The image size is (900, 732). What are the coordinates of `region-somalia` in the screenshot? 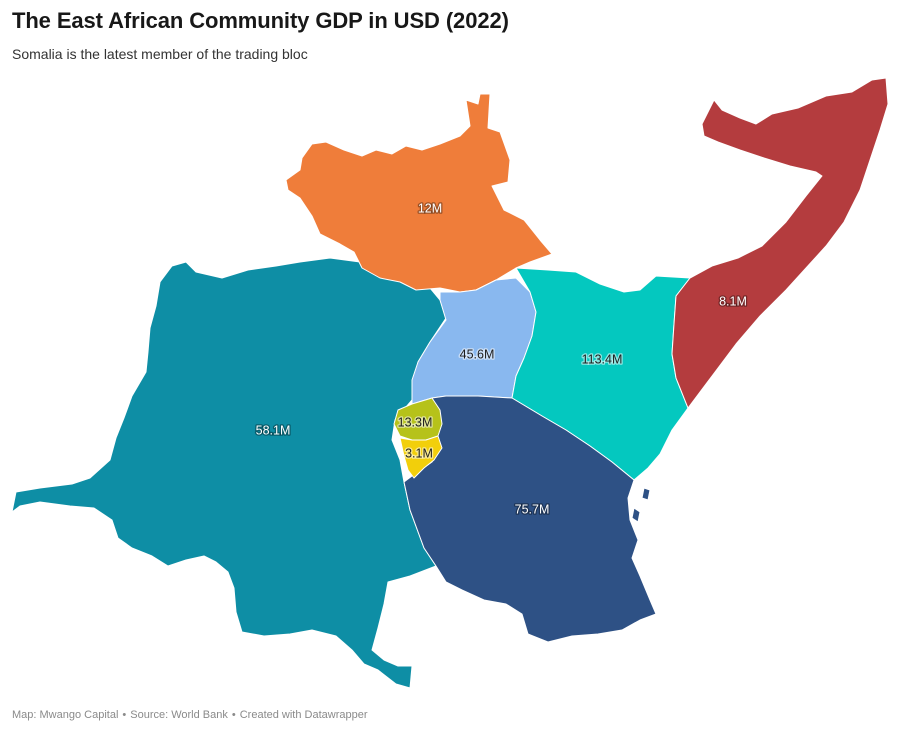 It's located at (780, 243).